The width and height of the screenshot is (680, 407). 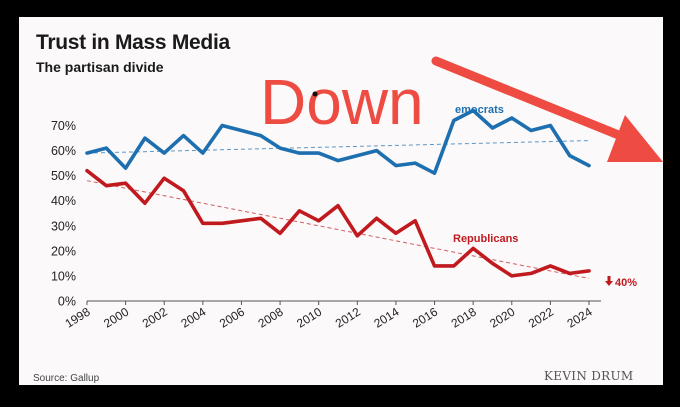 I want to click on y-tick-label: 60%, so click(x=63, y=151).